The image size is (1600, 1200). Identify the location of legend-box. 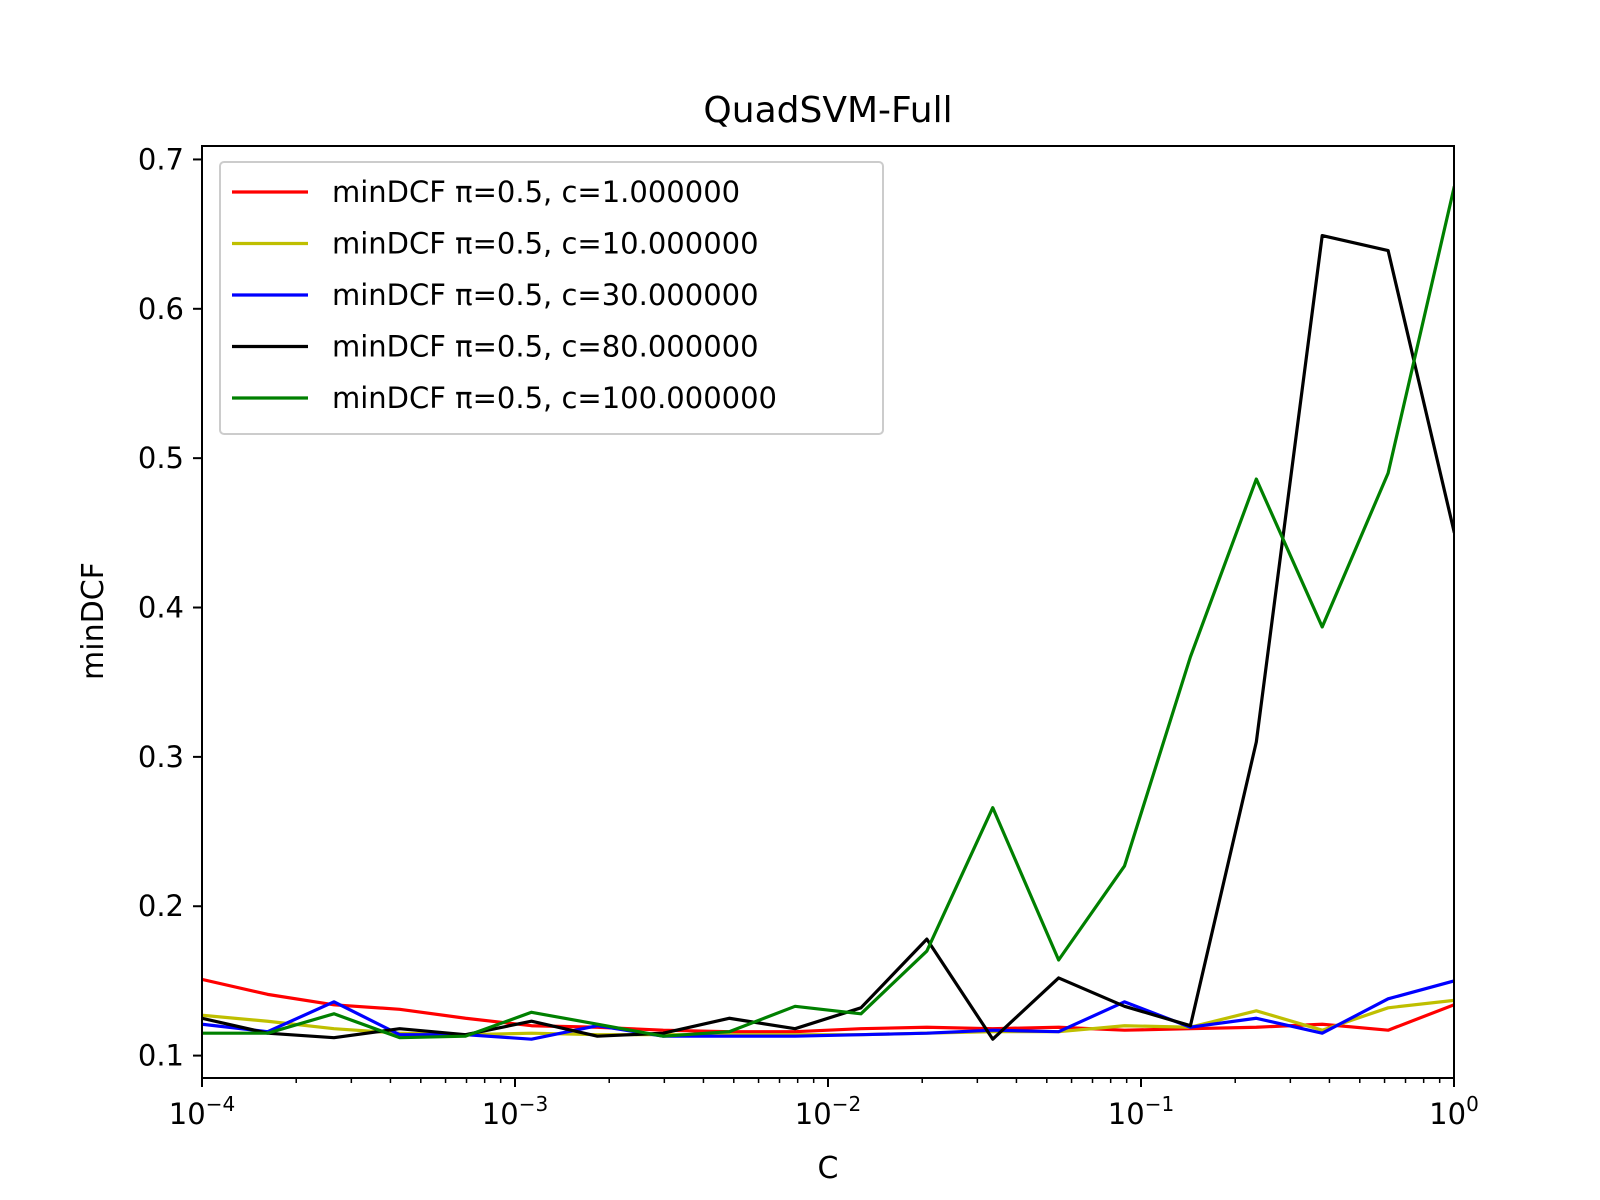
(551, 298).